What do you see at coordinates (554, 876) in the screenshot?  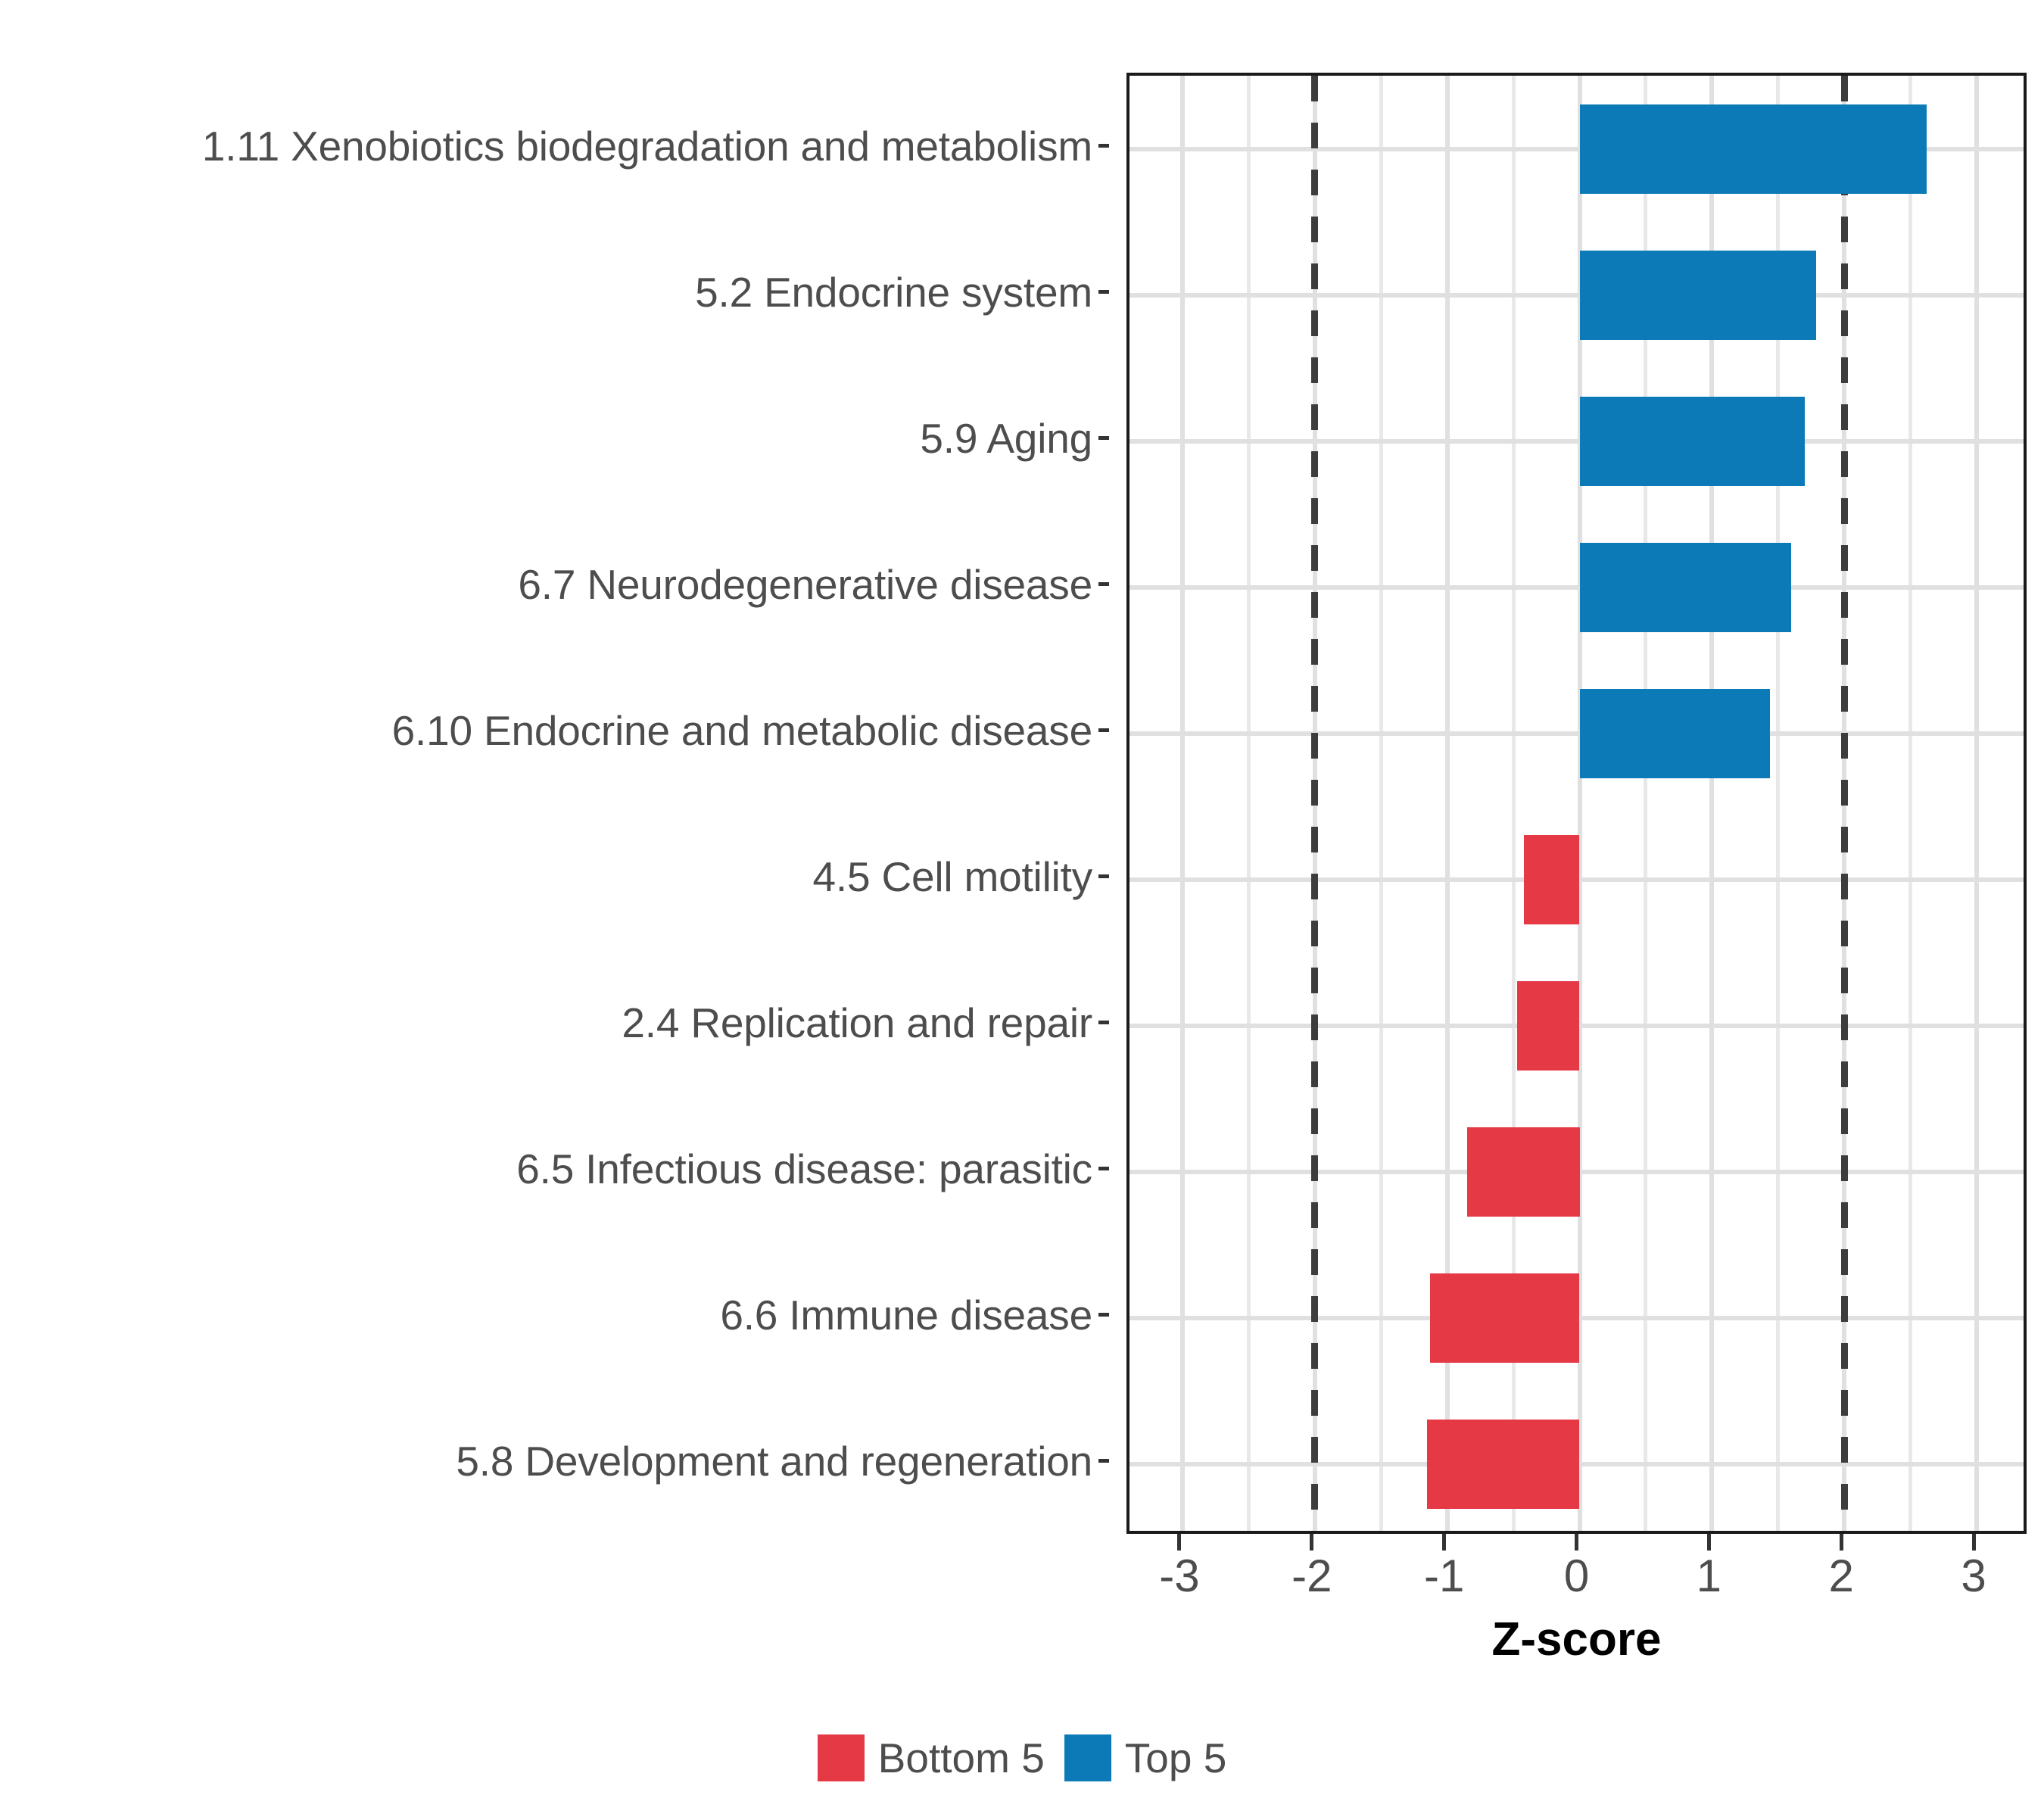 I see `y-axis-label-row: 4.5 Cell motility` at bounding box center [554, 876].